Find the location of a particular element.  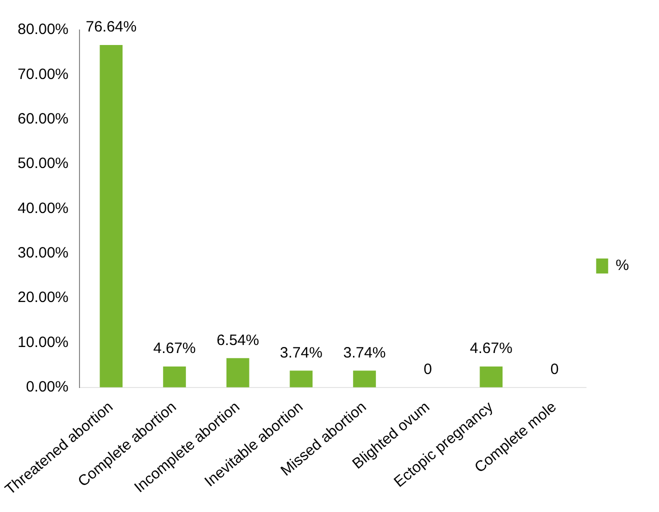

y-tick-label: 20.00% is located at coordinates (43, 297).